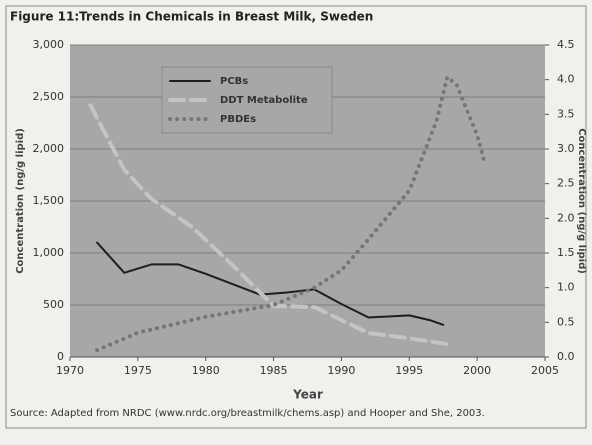  Describe the element at coordinates (341, 370) in the screenshot. I see `x-tick-label: 1990` at that location.